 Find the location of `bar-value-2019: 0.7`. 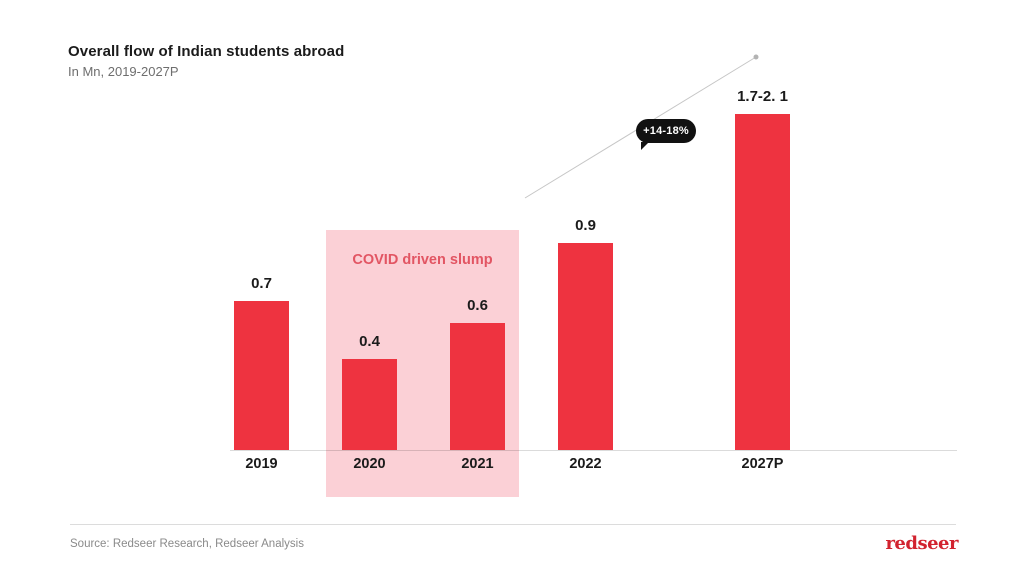

bar-value-2019: 0.7 is located at coordinates (261, 283).